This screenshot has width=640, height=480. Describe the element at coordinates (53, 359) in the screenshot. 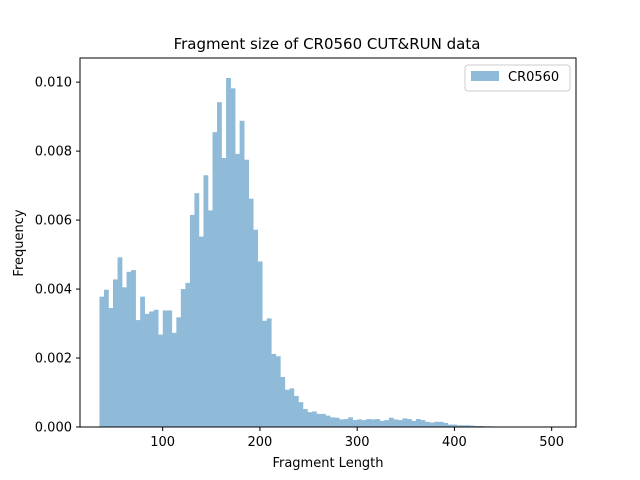

I see `y-tick-label: 0.002` at that location.